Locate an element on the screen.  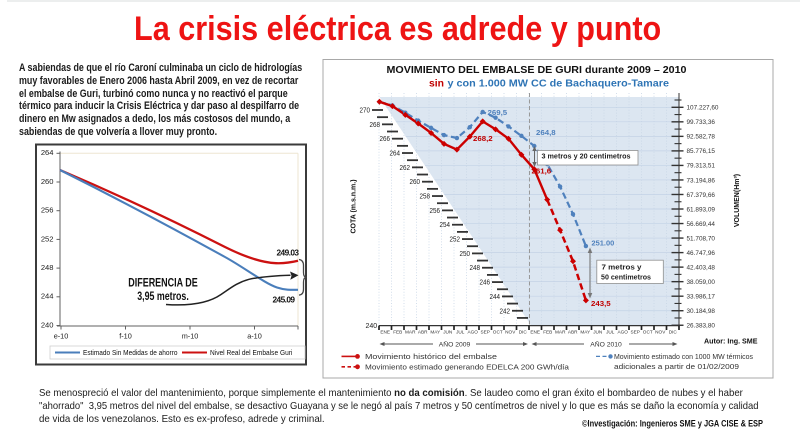
svg-text: 3 metros y 20 centimetros is located at coordinates (586, 157).